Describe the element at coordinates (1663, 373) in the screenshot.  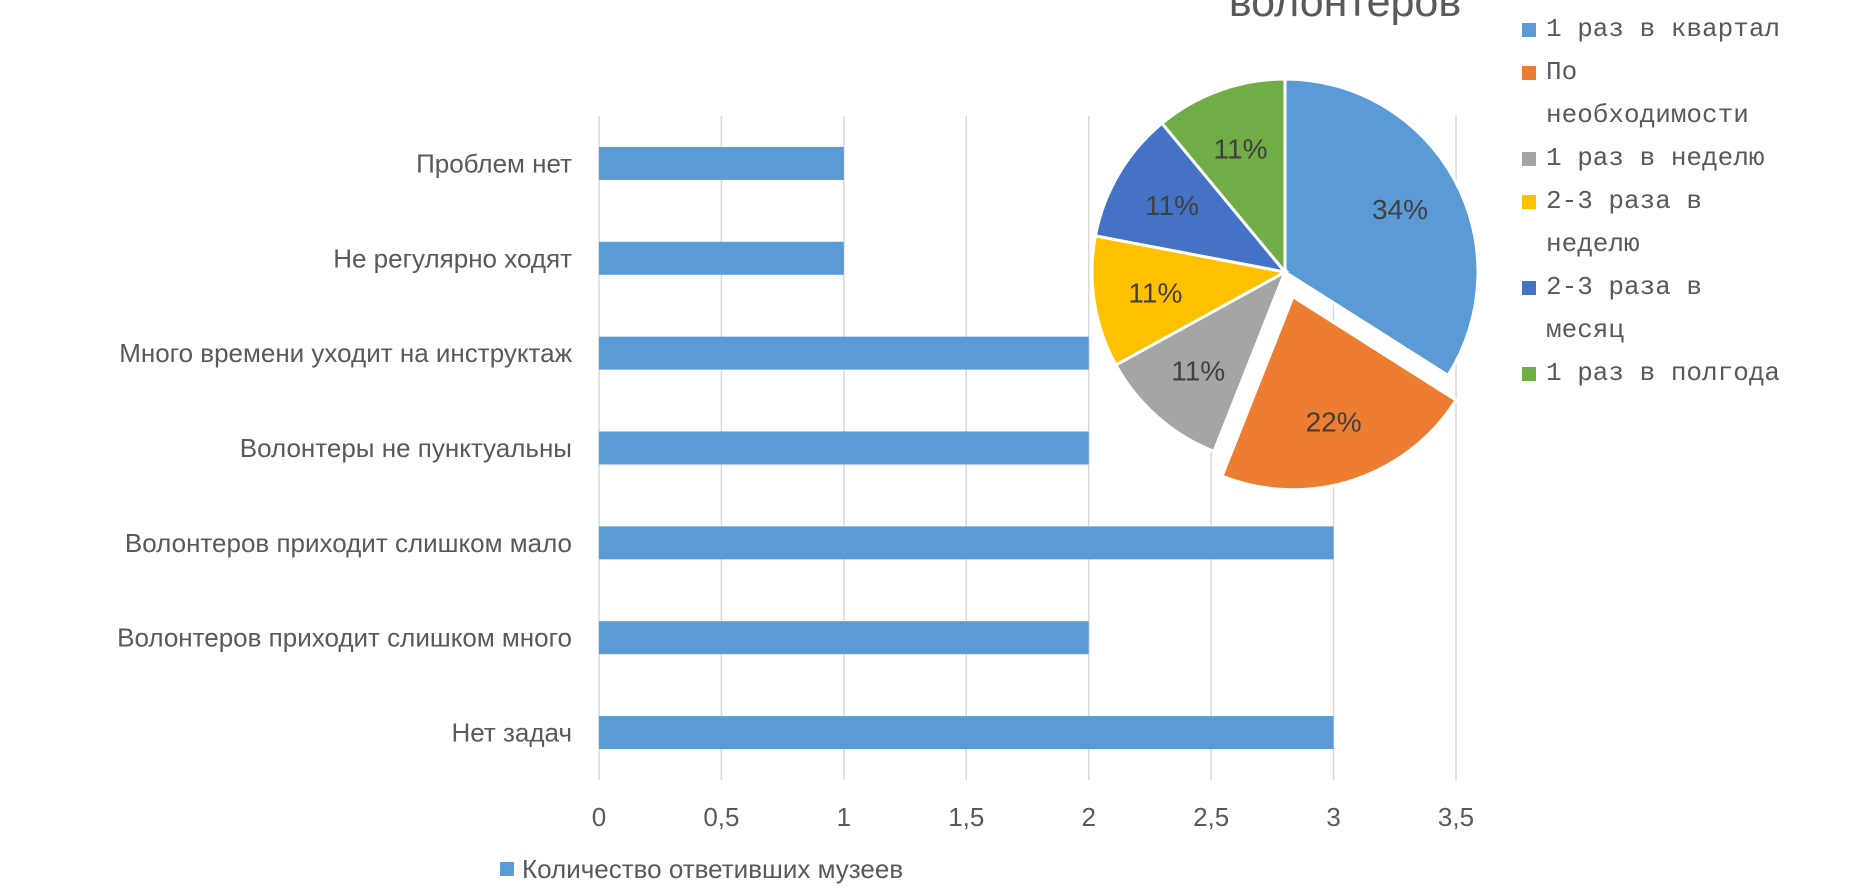
I see `legend-label: 1 раз в полгода` at that location.